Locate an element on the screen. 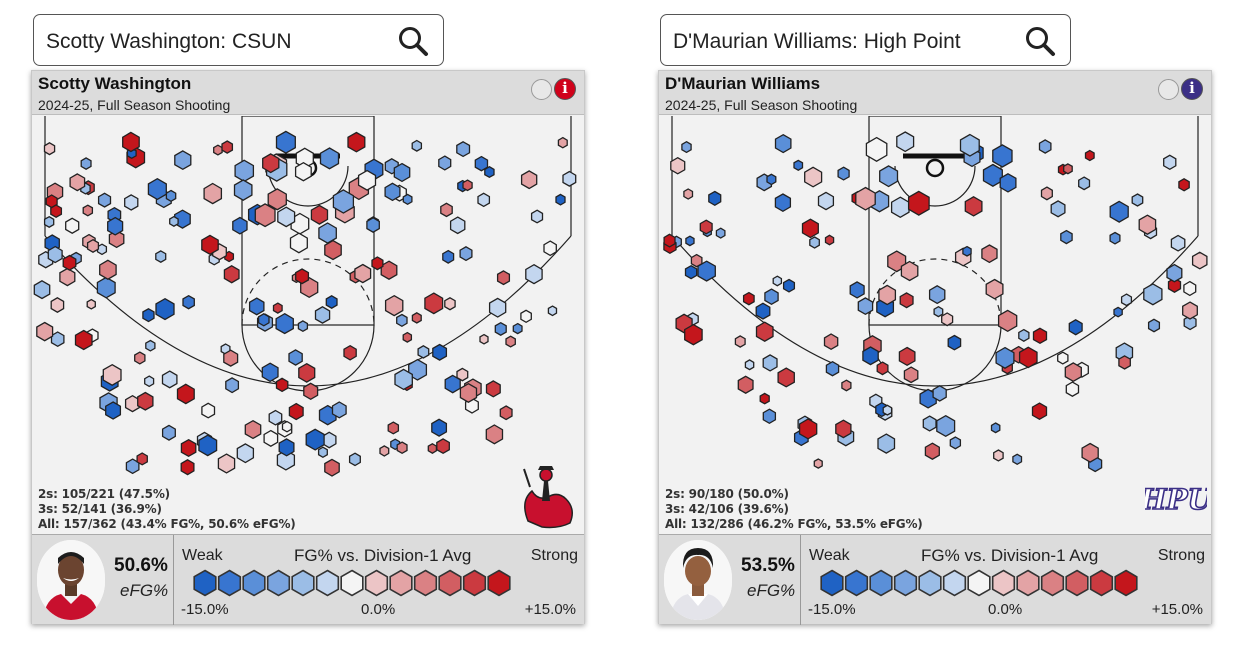 The height and width of the screenshot is (649, 1239). hpu-logo: HPU is located at coordinates (1176, 499).